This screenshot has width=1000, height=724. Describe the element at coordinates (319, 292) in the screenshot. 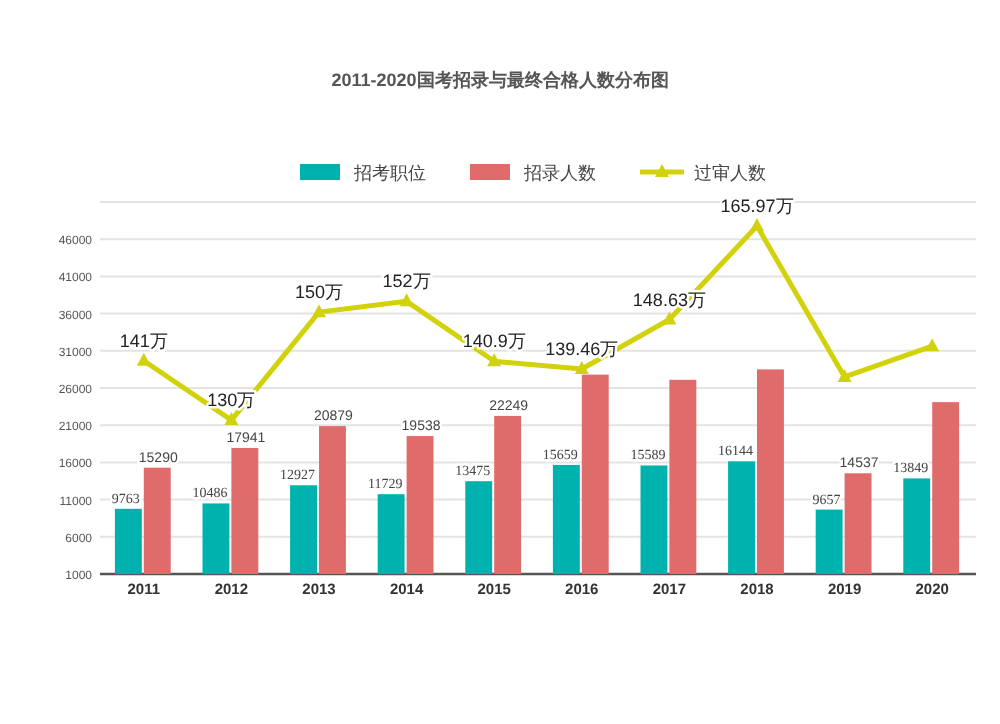

I see `data-label: 150万` at that location.